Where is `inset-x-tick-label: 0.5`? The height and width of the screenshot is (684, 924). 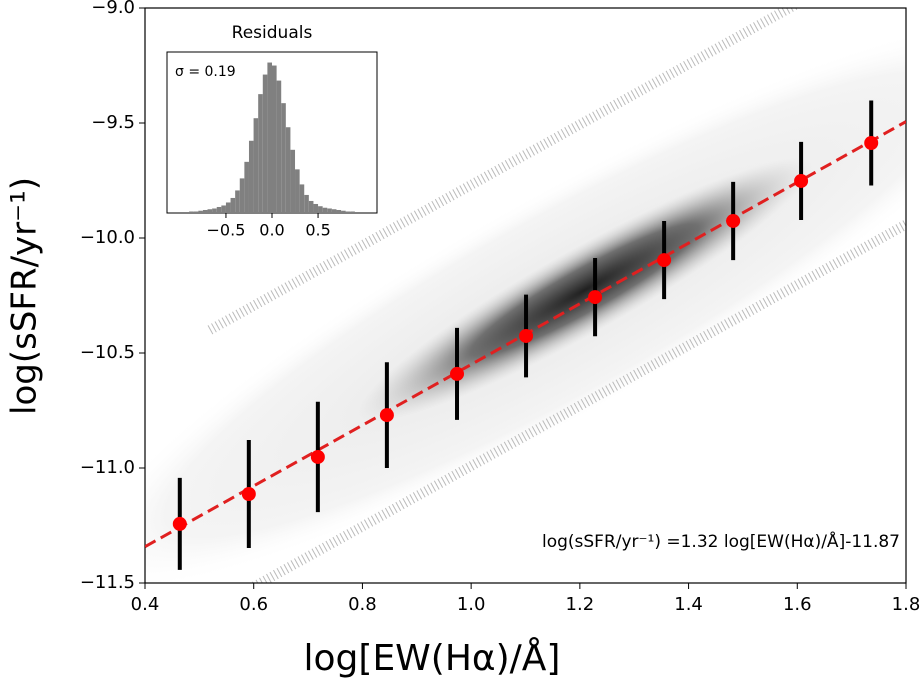
inset-x-tick-label: 0.5 is located at coordinates (317, 230).